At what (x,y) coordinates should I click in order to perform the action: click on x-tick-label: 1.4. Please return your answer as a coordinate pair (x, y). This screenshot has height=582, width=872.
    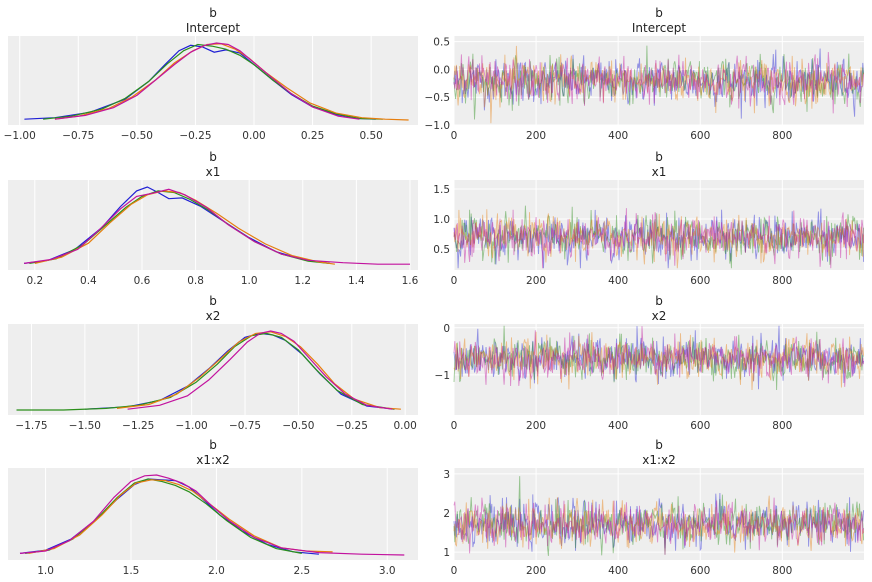
    Looking at the image, I should click on (356, 281).